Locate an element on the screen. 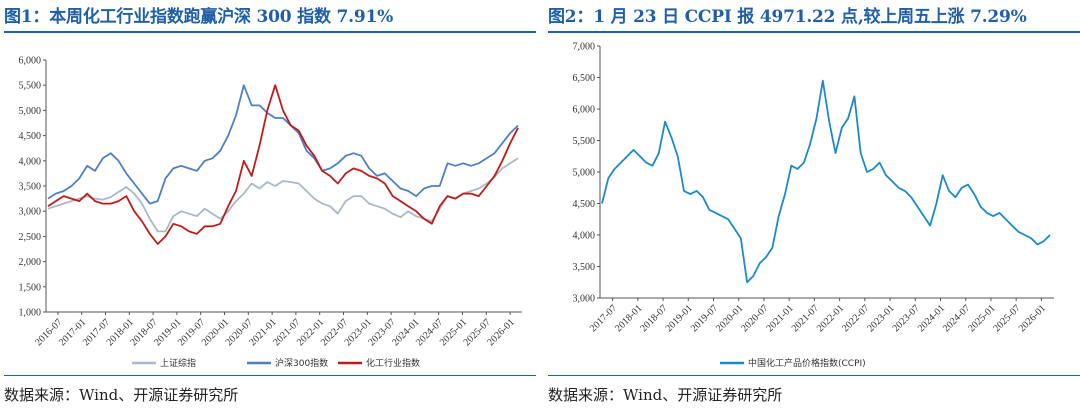  x-tick-label: 2025-01 is located at coordinates (981, 318).